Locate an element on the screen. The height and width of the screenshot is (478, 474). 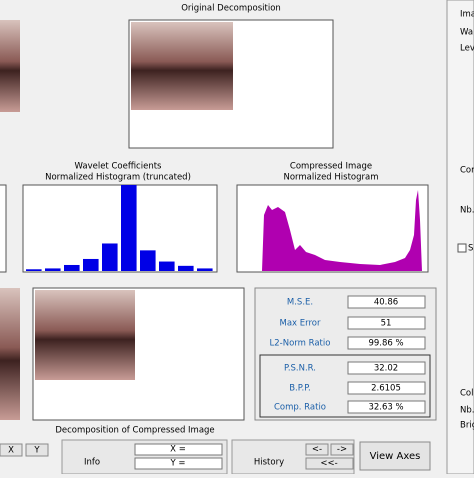
subtitle: Normalized Histogram is located at coordinates (331, 178).